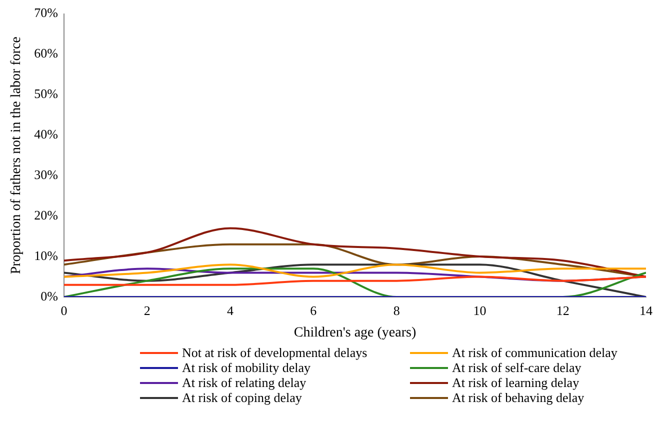  I want to click on y-tick-label: 20%, so click(46, 215).